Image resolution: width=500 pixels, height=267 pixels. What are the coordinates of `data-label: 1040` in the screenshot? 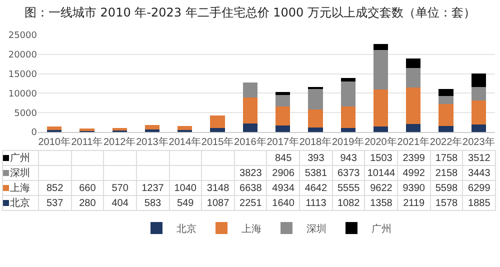 It's located at (185, 188).